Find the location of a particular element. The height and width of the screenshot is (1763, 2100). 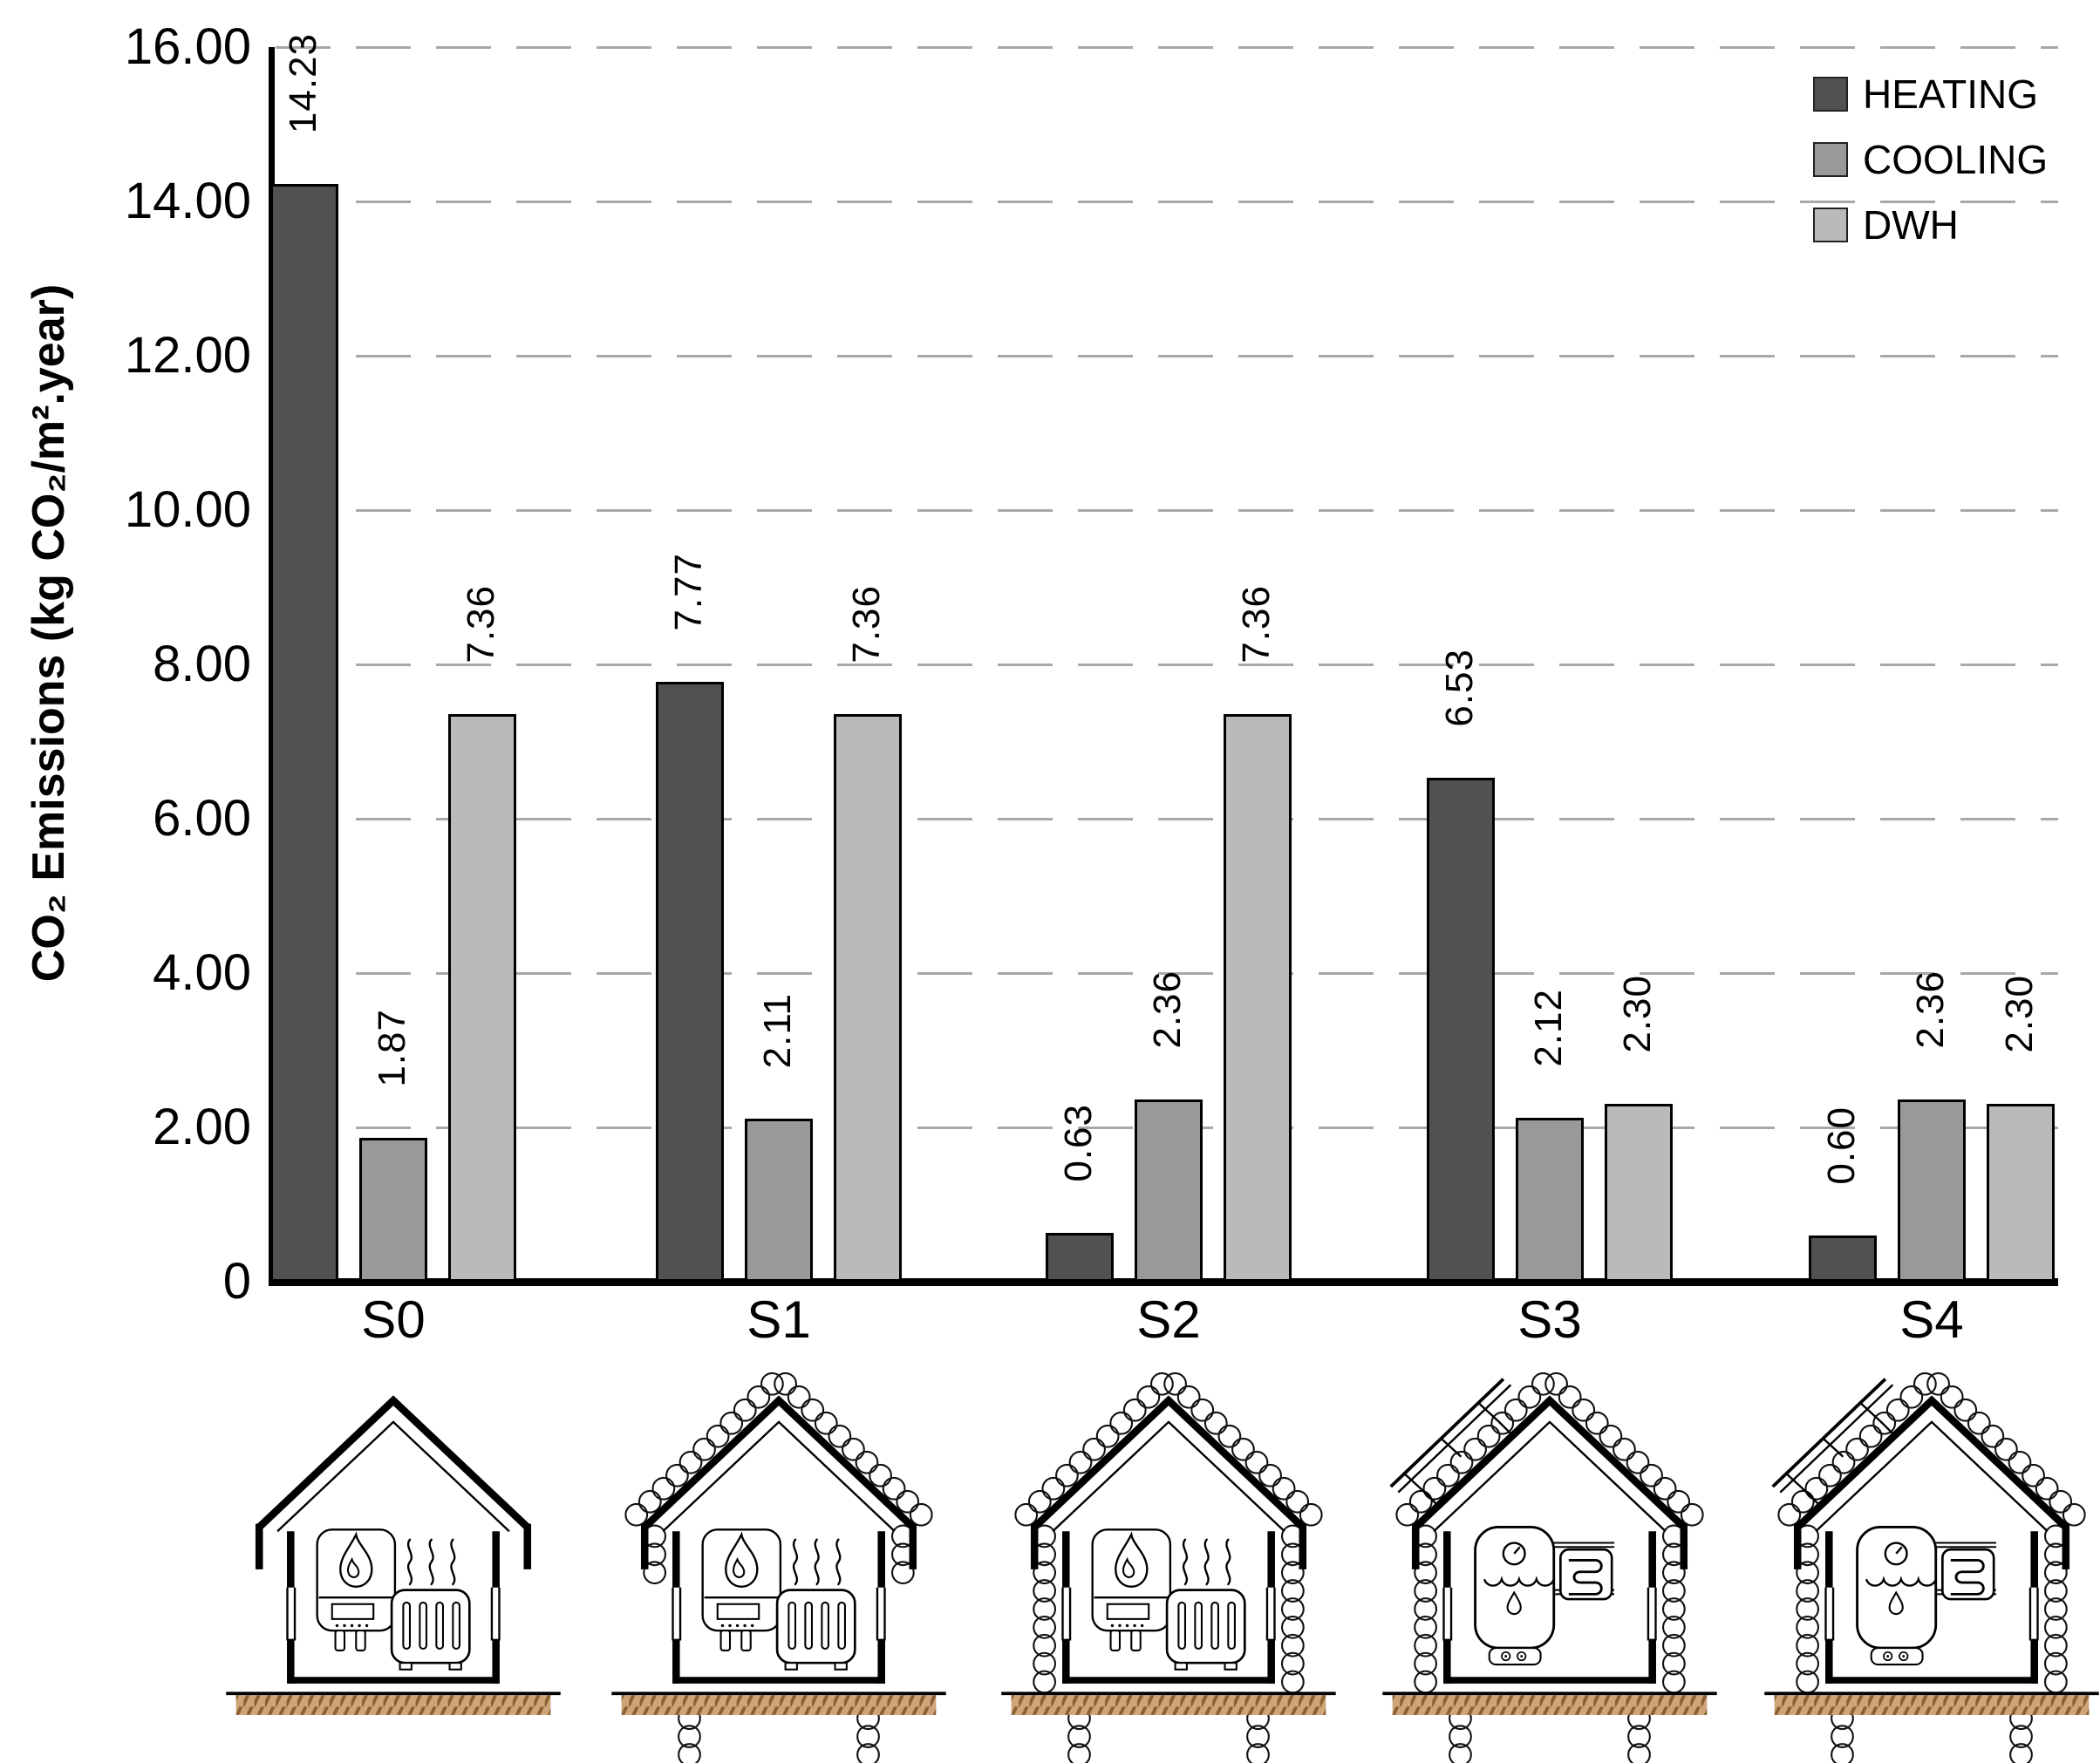

value-label-cooling-s0: 1.87 is located at coordinates (392, 1048).